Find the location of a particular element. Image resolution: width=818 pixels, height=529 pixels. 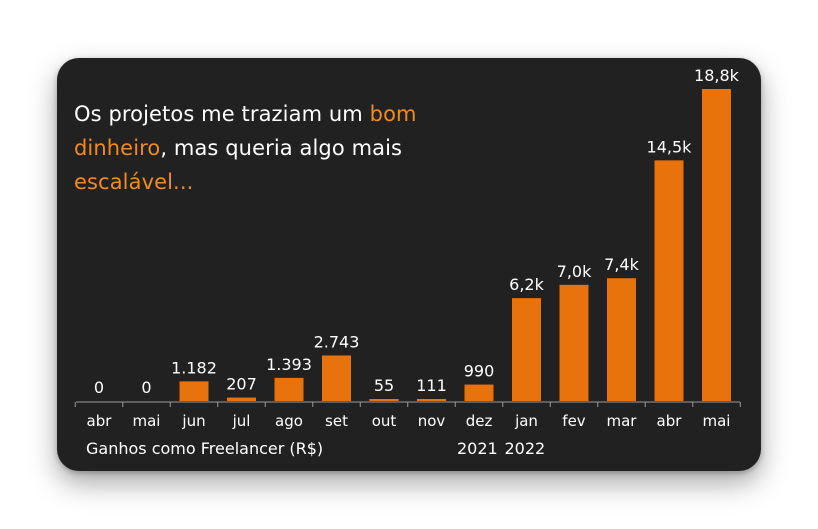

year-label-2021: 2021 is located at coordinates (477, 448).